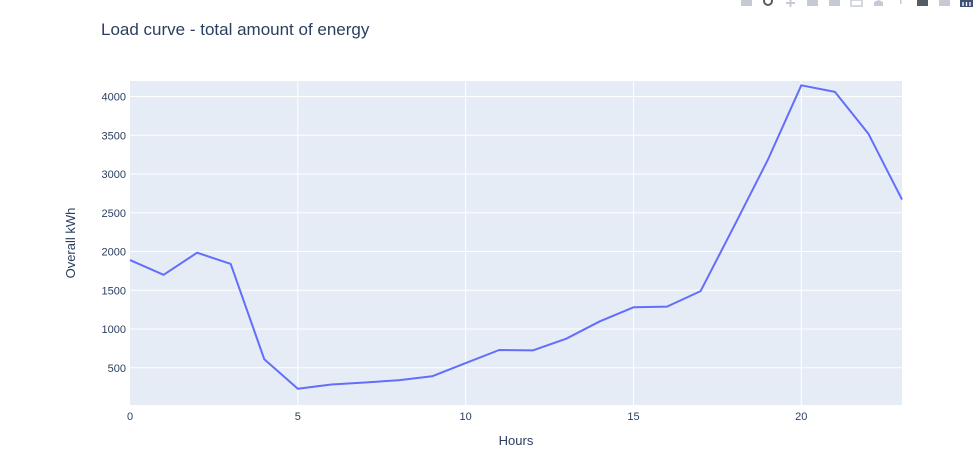 The height and width of the screenshot is (453, 977). What do you see at coordinates (114, 214) in the screenshot?
I see `y-tick-label: 2500` at bounding box center [114, 214].